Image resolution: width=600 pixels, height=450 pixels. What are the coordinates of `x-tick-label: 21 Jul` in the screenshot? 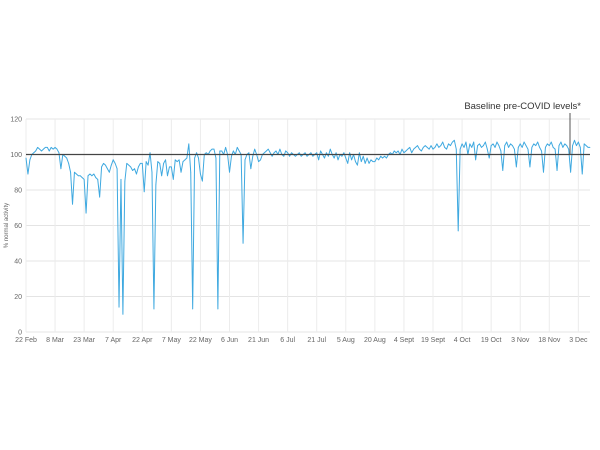 It's located at (316, 340).